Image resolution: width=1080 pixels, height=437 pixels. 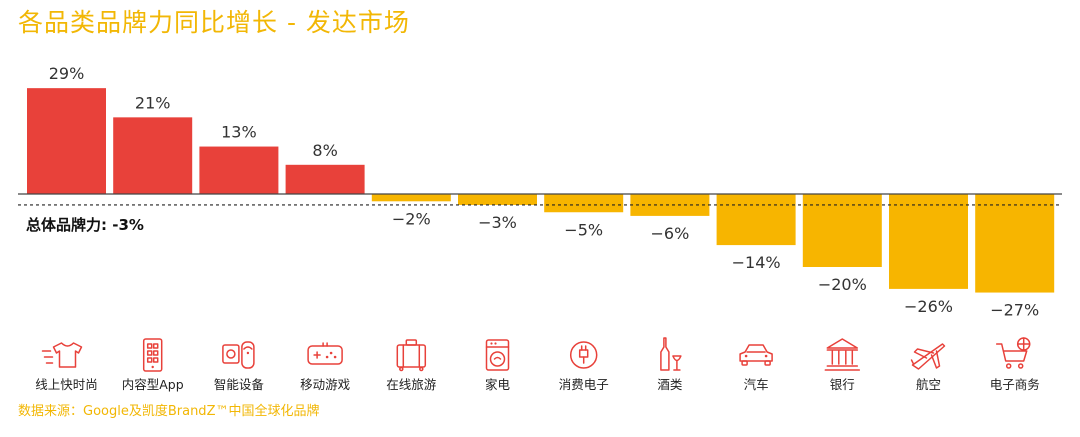 I want to click on value-label-8: −6%, so click(x=670, y=233).